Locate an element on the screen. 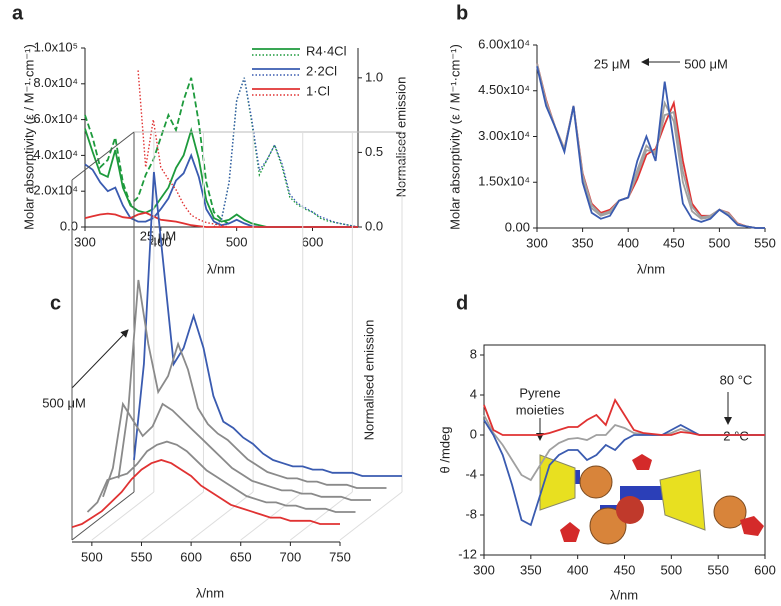 The height and width of the screenshot is (606, 781). y-tick-label: 8 is located at coordinates (473, 353).